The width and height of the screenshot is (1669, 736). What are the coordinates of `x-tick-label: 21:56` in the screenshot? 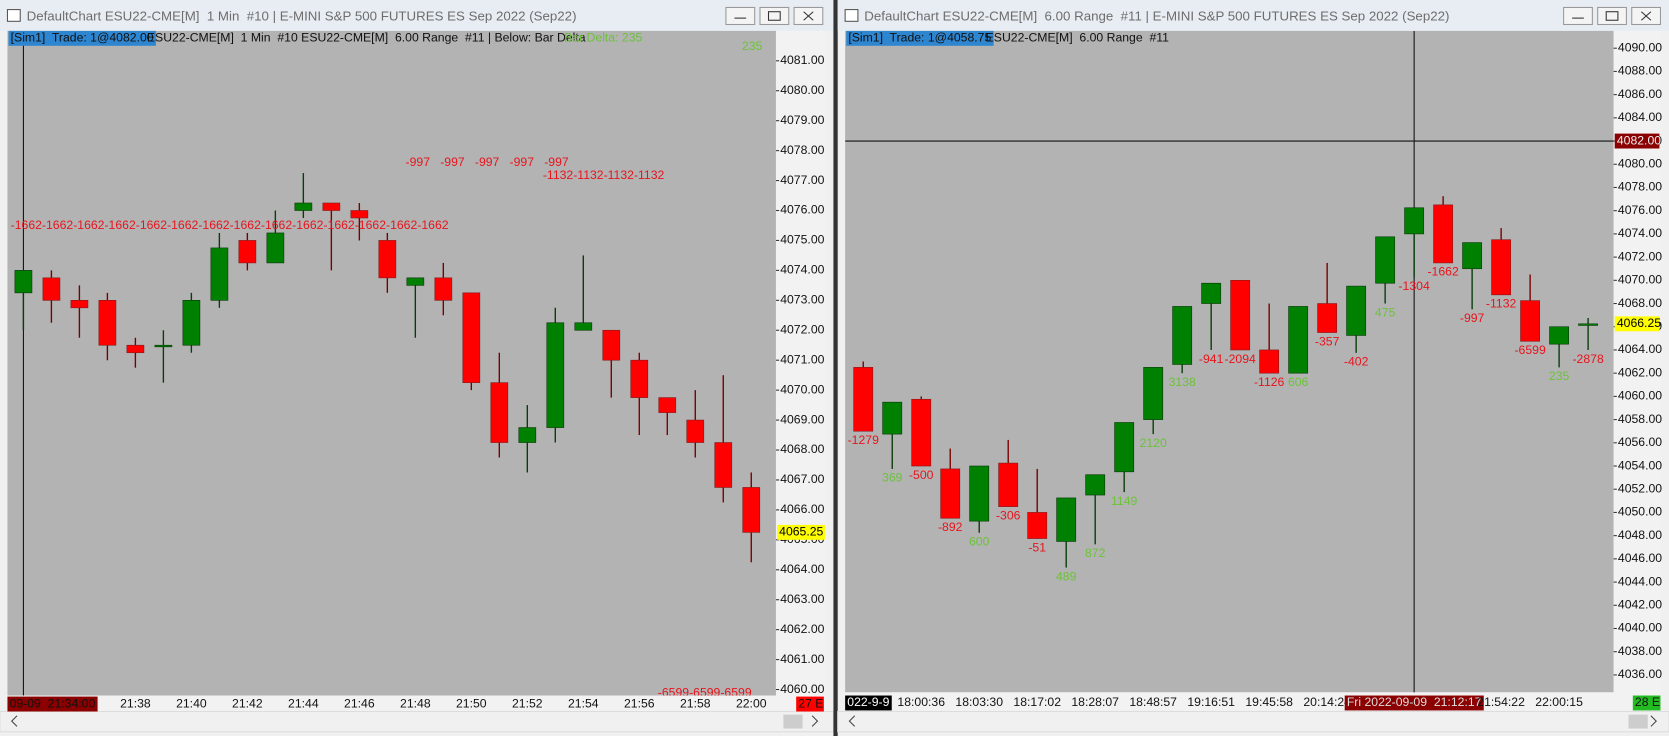 It's located at (639, 703).